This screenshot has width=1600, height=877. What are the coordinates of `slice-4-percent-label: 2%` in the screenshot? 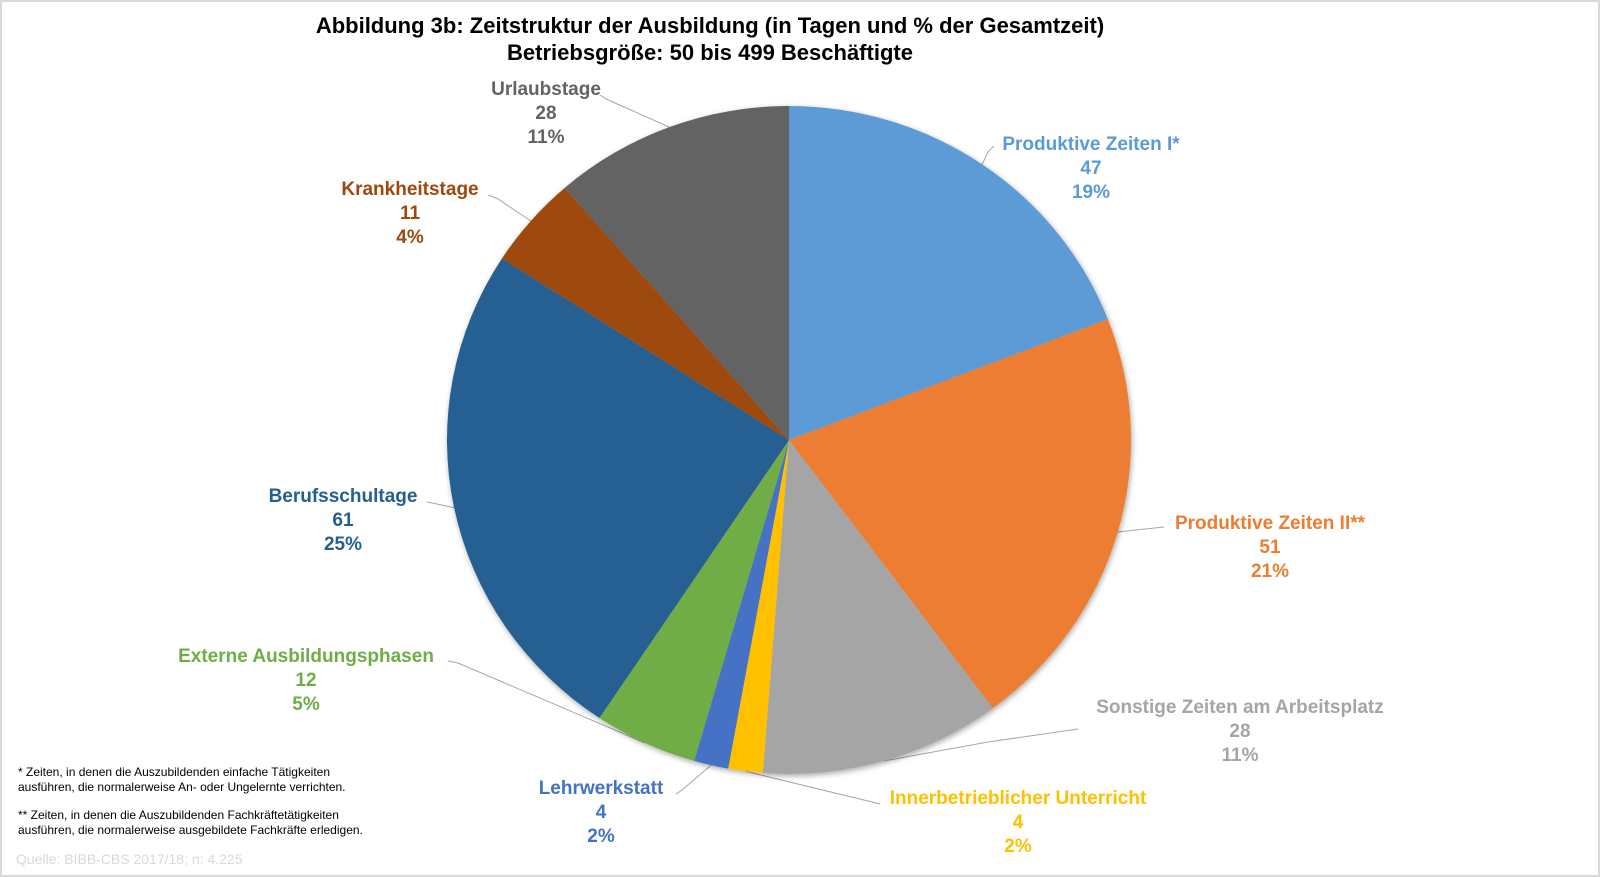 It's located at (1018, 846).